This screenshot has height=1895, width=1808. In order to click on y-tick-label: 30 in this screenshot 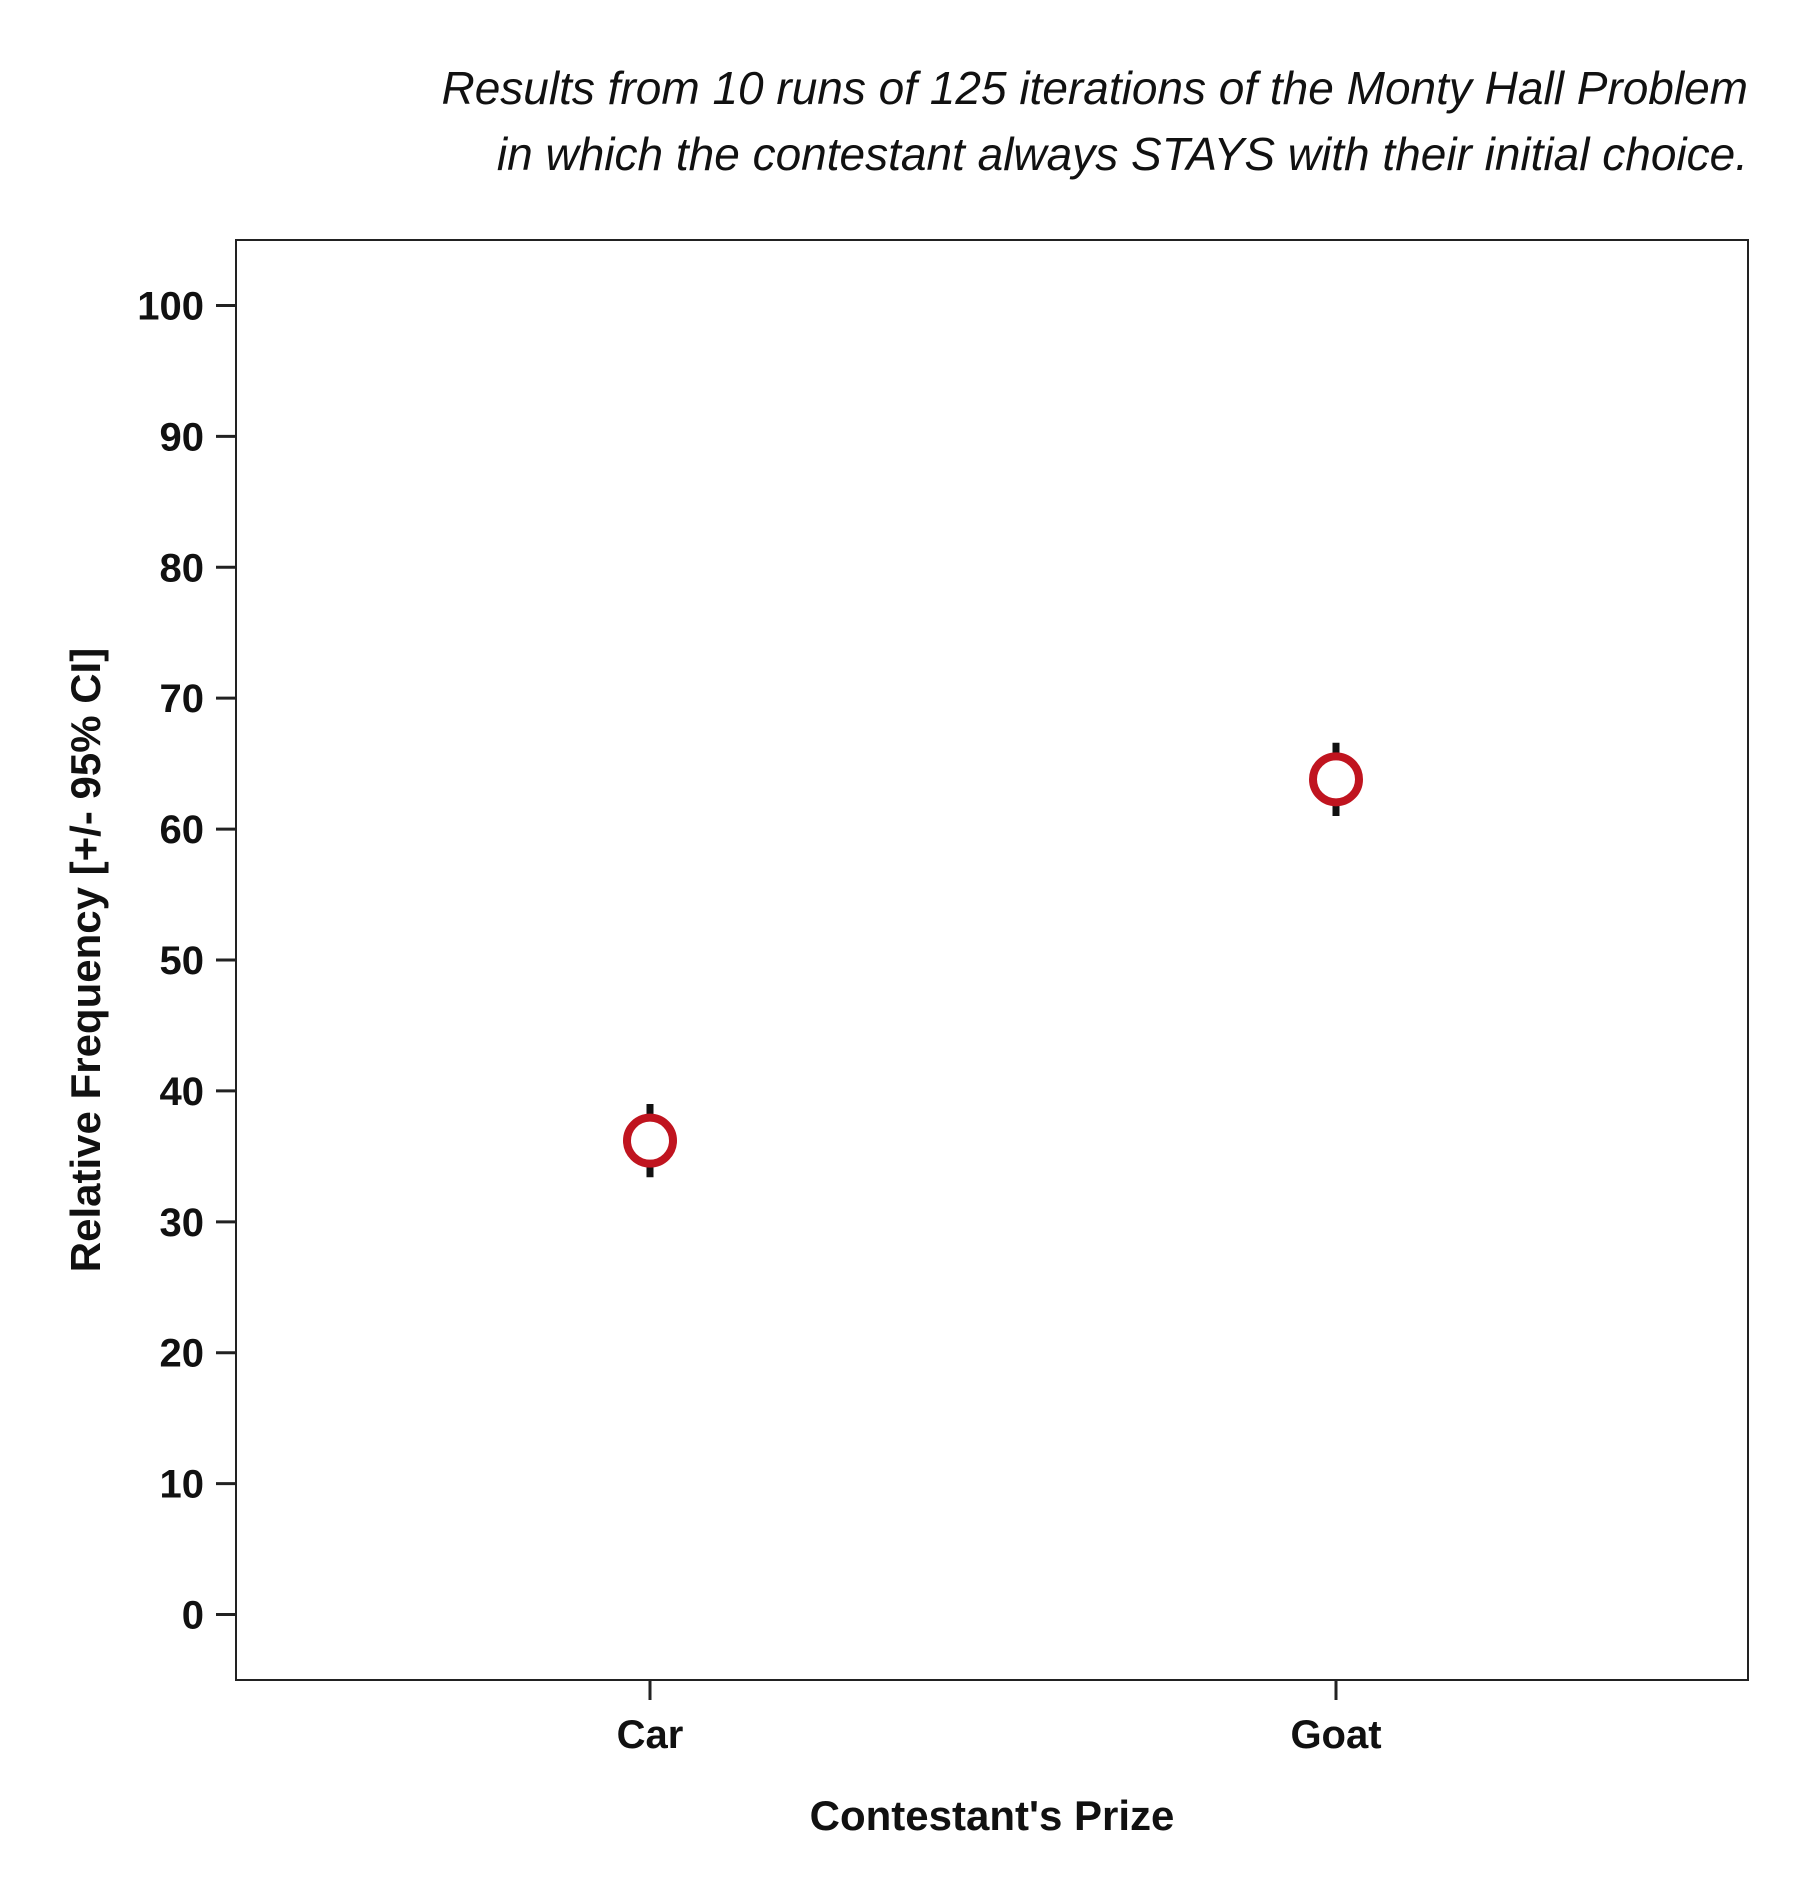, I will do `click(182, 1223)`.